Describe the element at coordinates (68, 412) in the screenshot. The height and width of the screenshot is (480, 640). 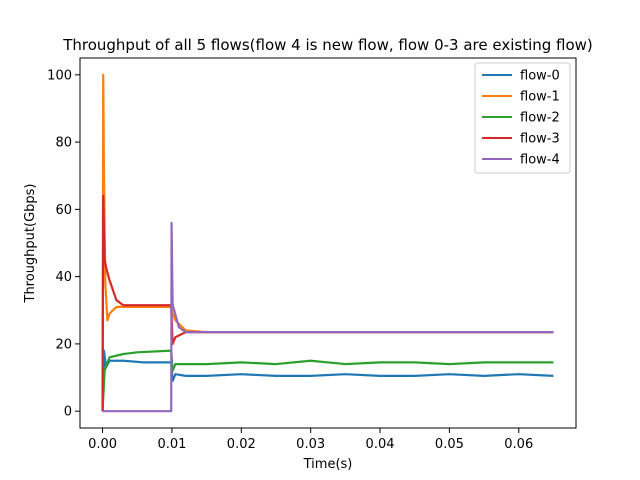
I see `y-tick-label: 0` at that location.